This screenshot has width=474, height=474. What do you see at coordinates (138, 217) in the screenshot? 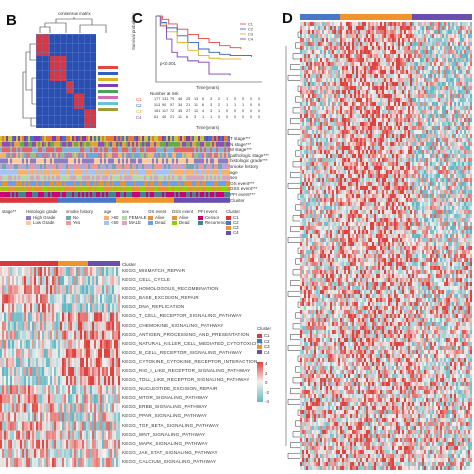
I see `legend-label: FEMALE` at bounding box center [138, 217].